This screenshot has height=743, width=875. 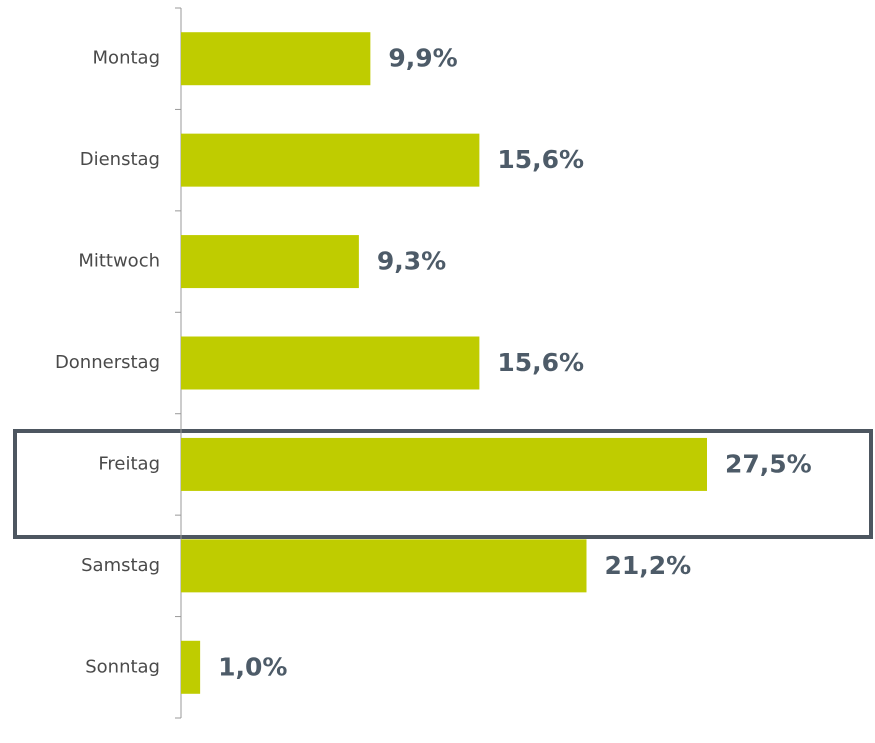 I want to click on highlight-box, so click(x=443, y=484).